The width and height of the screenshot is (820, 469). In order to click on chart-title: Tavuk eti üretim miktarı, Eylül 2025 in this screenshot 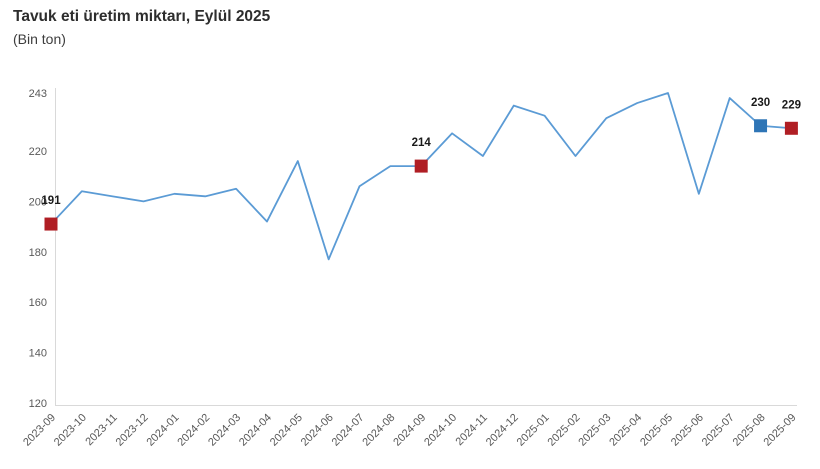, I will do `click(142, 16)`.